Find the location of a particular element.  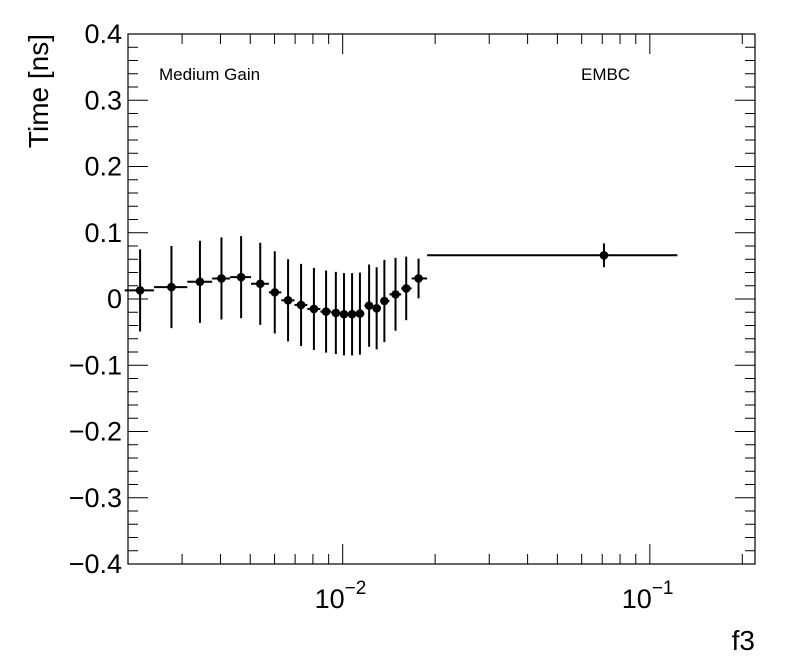

annotation-embc: EMBC is located at coordinates (605, 74).